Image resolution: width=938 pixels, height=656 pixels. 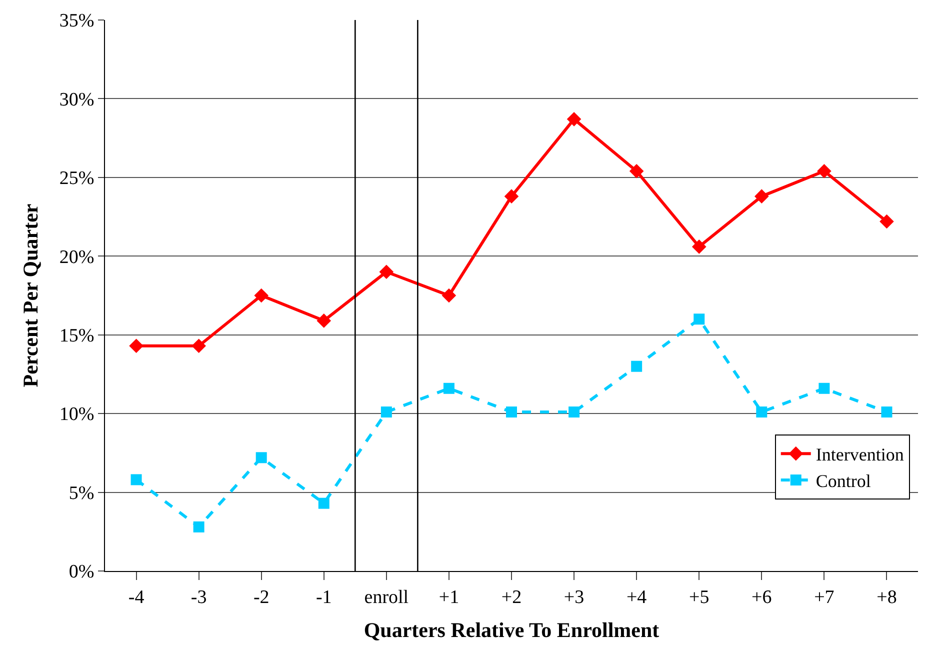 What do you see at coordinates (30, 296) in the screenshot?
I see `y-axis-title: Percent Per Quarter` at bounding box center [30, 296].